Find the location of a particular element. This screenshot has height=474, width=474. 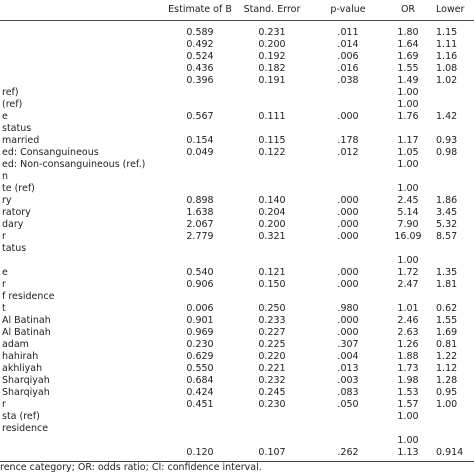

row-label: e is located at coordinates (5, 272).